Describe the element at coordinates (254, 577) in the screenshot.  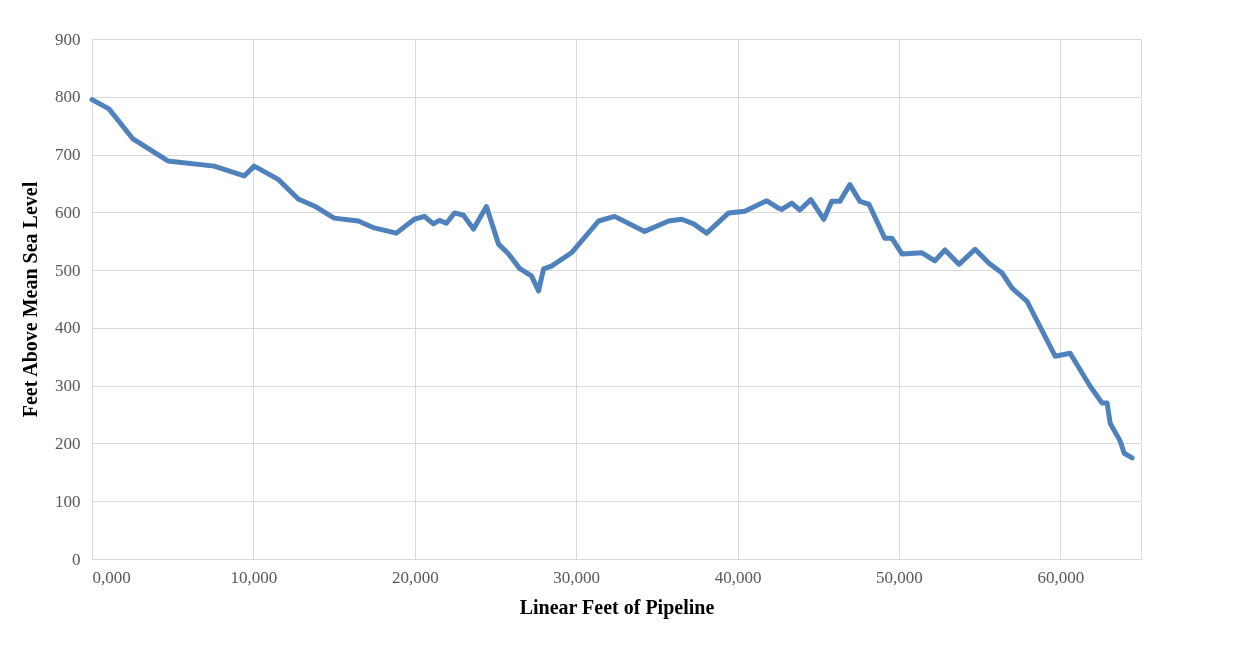
I see `x-tick-label: 10,000` at that location.